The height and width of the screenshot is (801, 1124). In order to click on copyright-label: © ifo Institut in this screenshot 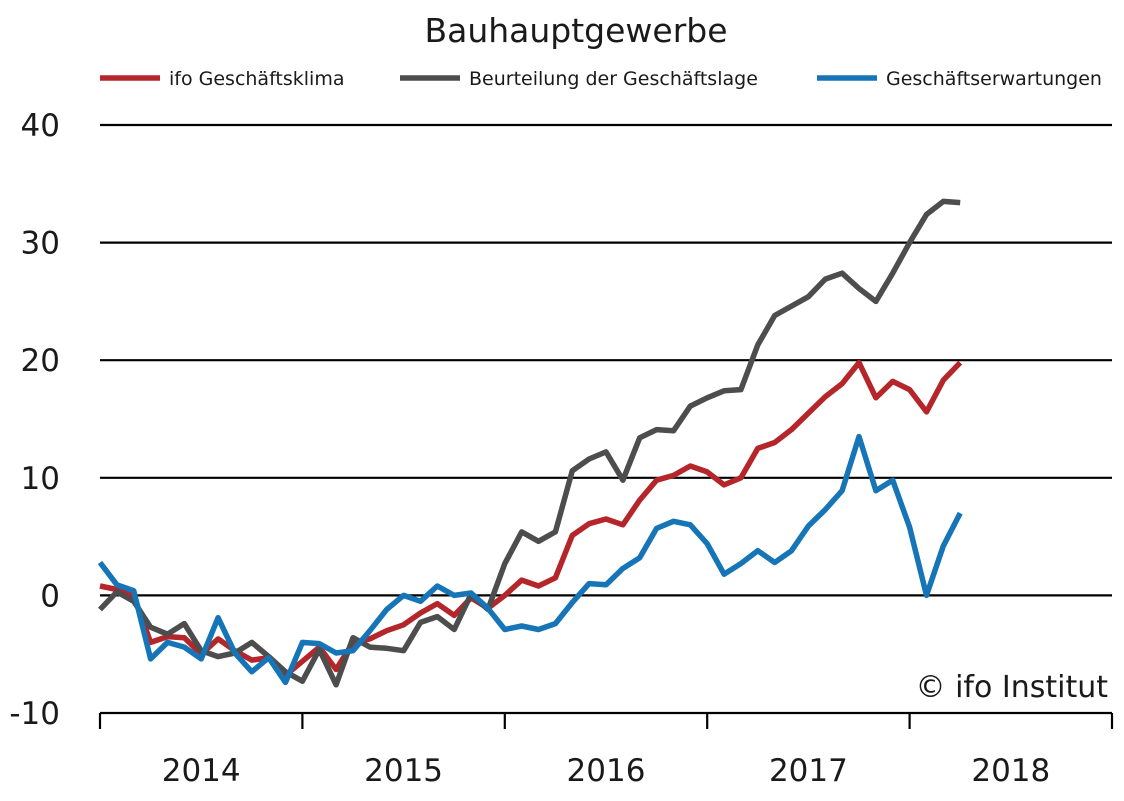, I will do `click(1012, 687)`.